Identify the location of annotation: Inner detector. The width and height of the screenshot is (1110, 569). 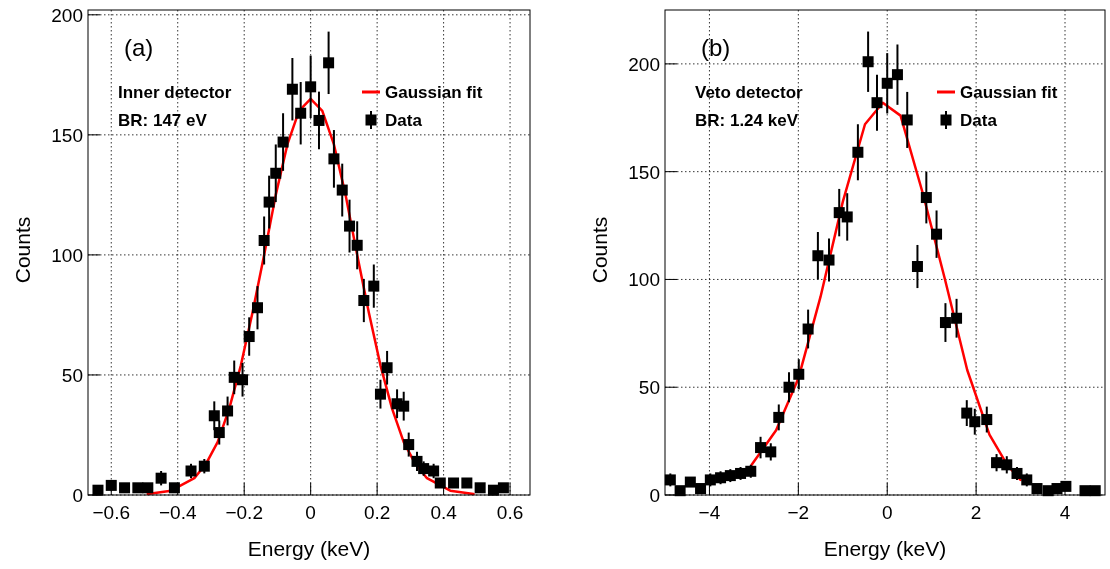
(175, 92).